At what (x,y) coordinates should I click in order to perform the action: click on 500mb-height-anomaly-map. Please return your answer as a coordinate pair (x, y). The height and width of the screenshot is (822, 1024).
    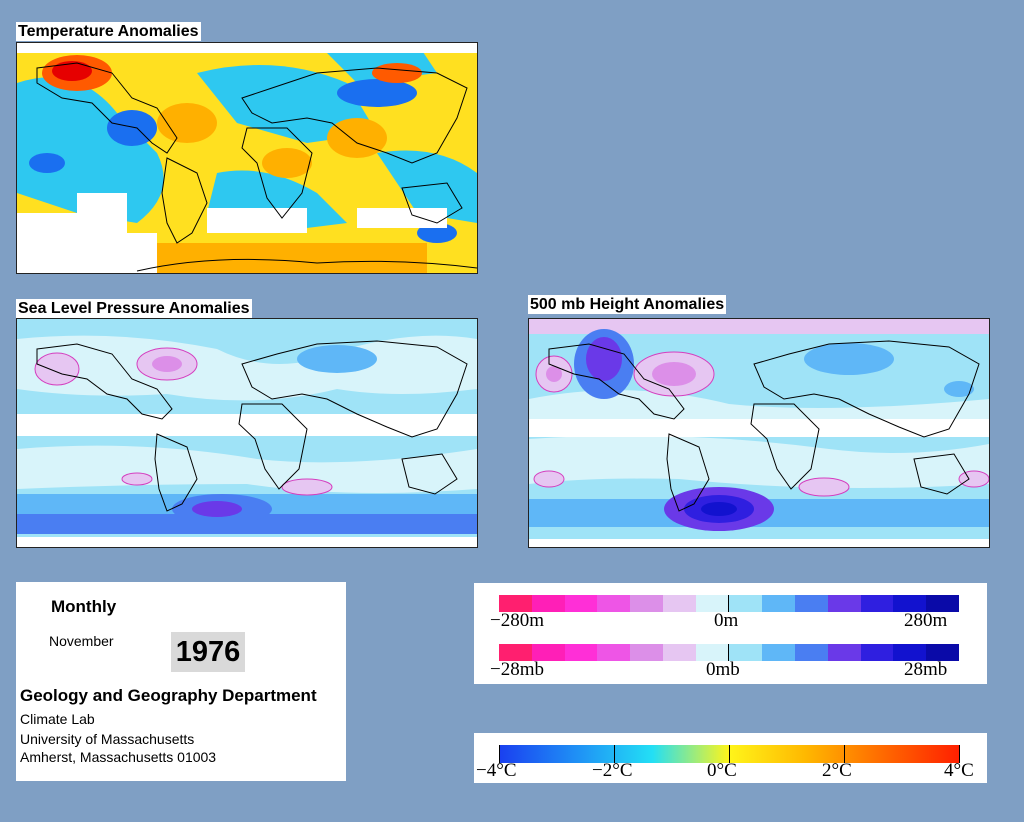
    Looking at the image, I should click on (759, 433).